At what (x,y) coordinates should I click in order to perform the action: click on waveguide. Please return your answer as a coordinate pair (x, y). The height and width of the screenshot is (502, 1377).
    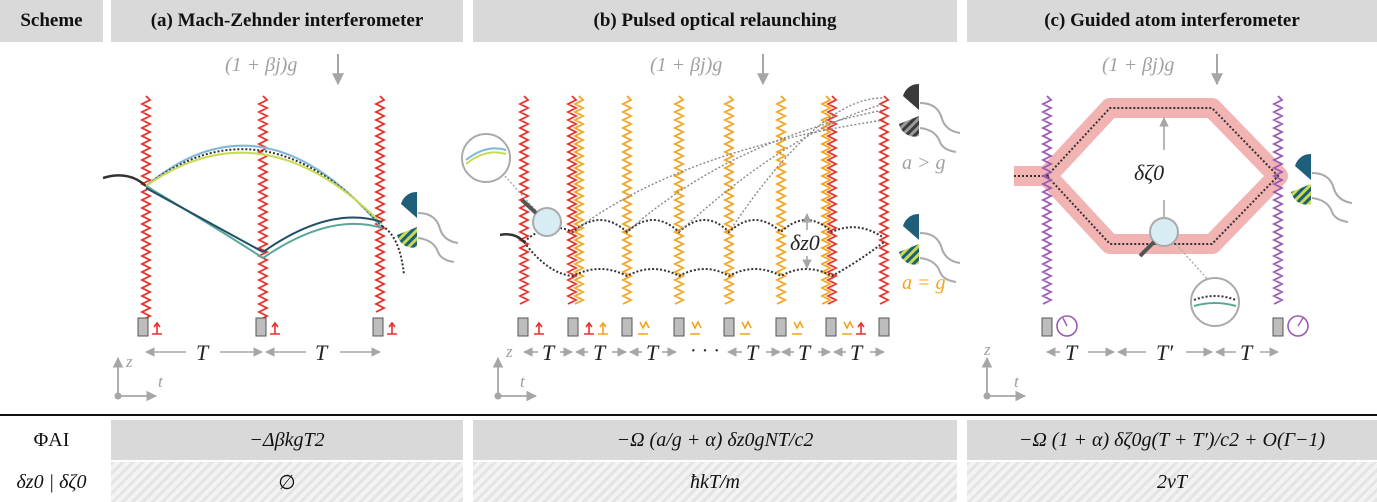
    Looking at the image, I should click on (1151, 176).